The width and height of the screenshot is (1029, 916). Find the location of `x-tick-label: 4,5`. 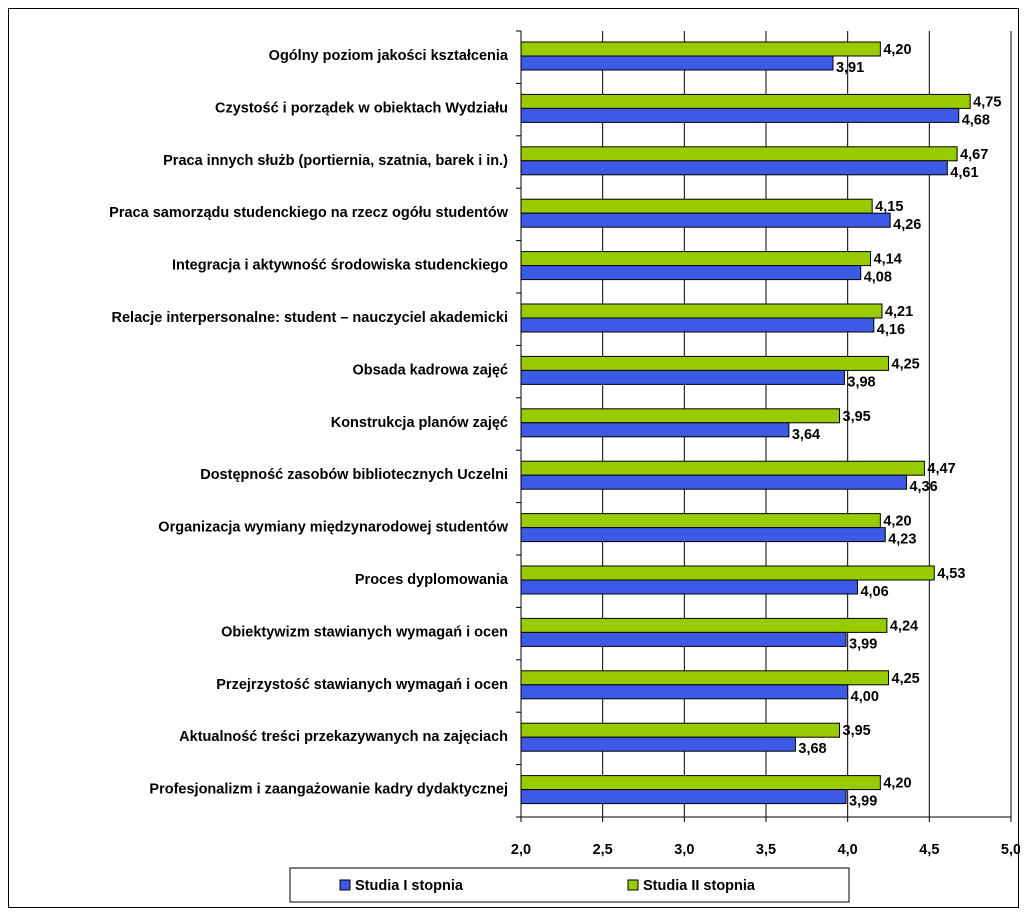

x-tick-label: 4,5 is located at coordinates (929, 850).